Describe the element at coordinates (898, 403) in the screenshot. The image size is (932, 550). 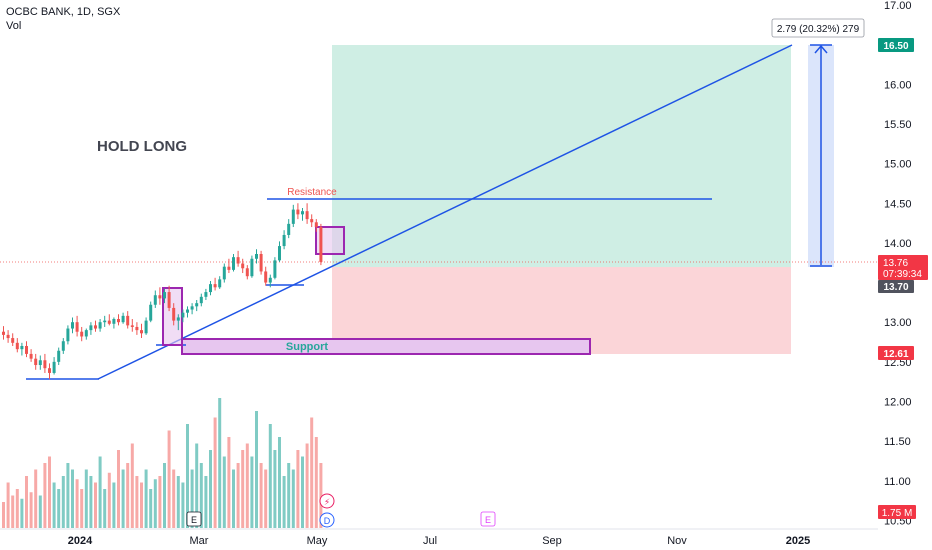
I see `y-tick-label: 12.00` at that location.